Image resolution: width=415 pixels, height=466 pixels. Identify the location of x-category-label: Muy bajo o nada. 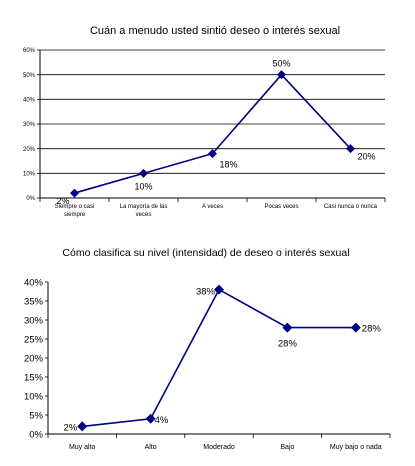
(356, 447).